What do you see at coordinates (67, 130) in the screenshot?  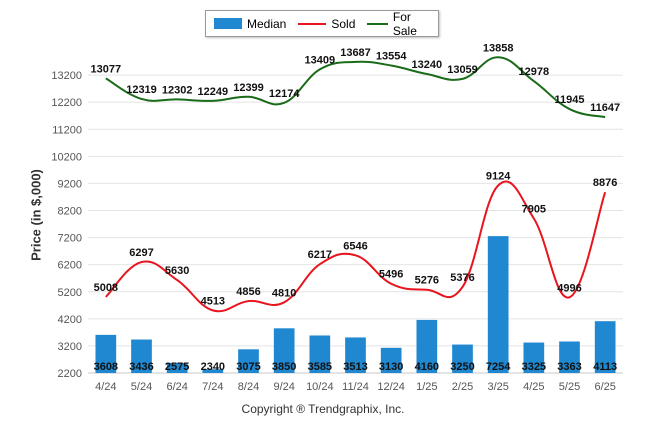 I see `y-tick-label: 11200` at bounding box center [67, 130].